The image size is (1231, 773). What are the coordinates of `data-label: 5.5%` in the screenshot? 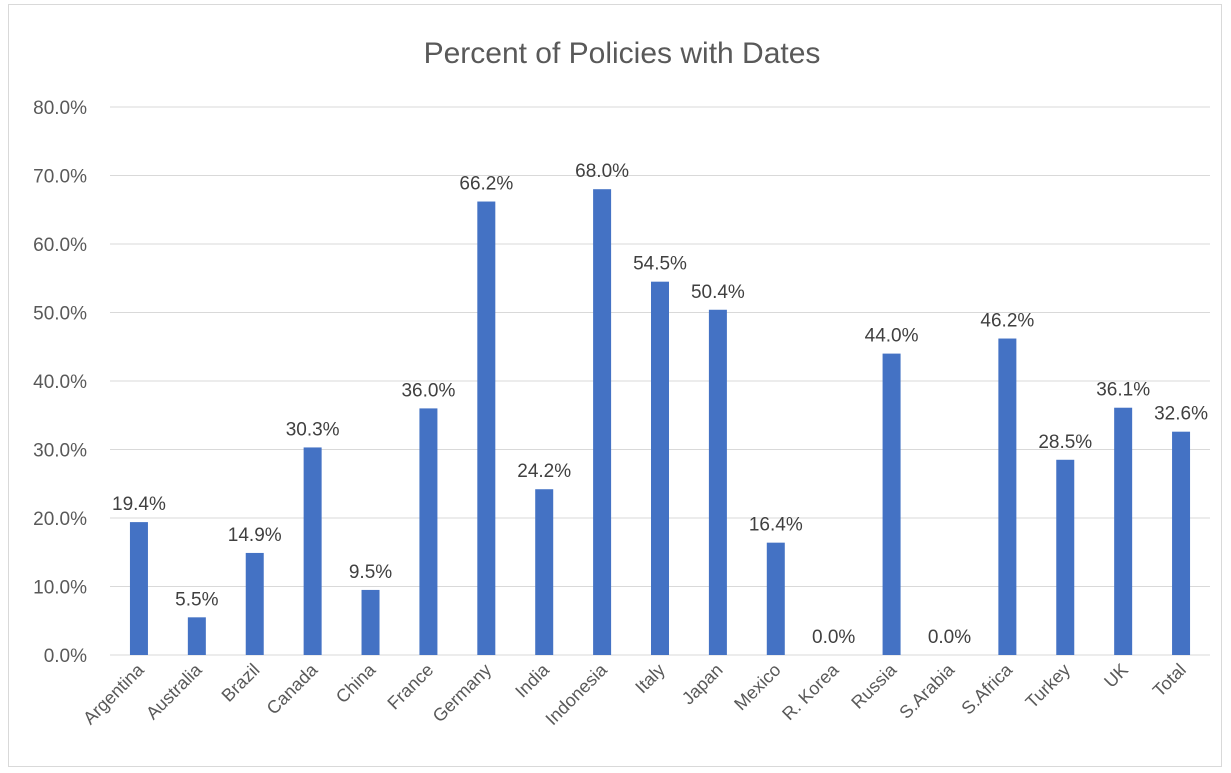 It's located at (196, 599).